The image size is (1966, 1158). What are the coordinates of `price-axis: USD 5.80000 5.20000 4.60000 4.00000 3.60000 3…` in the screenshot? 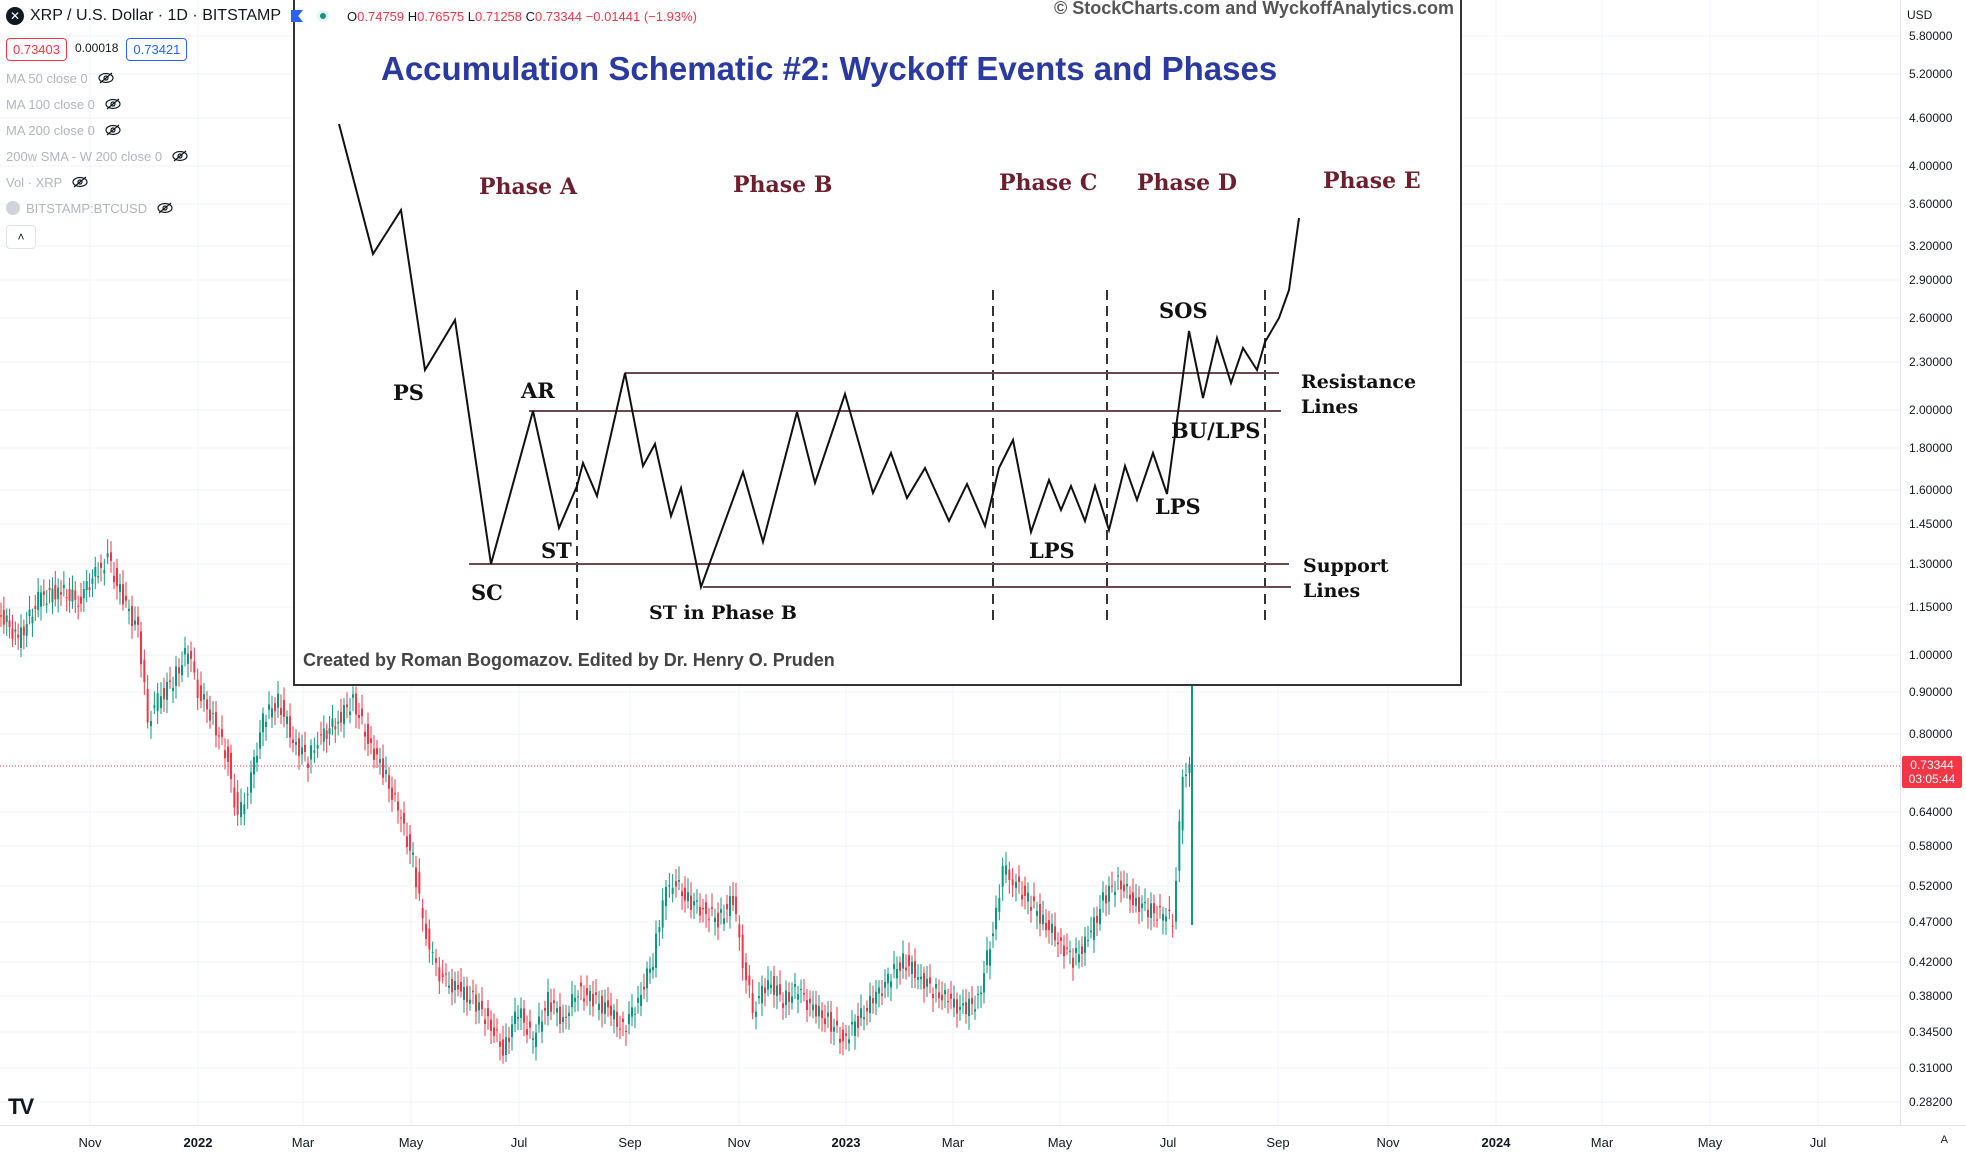 It's located at (1933, 562).